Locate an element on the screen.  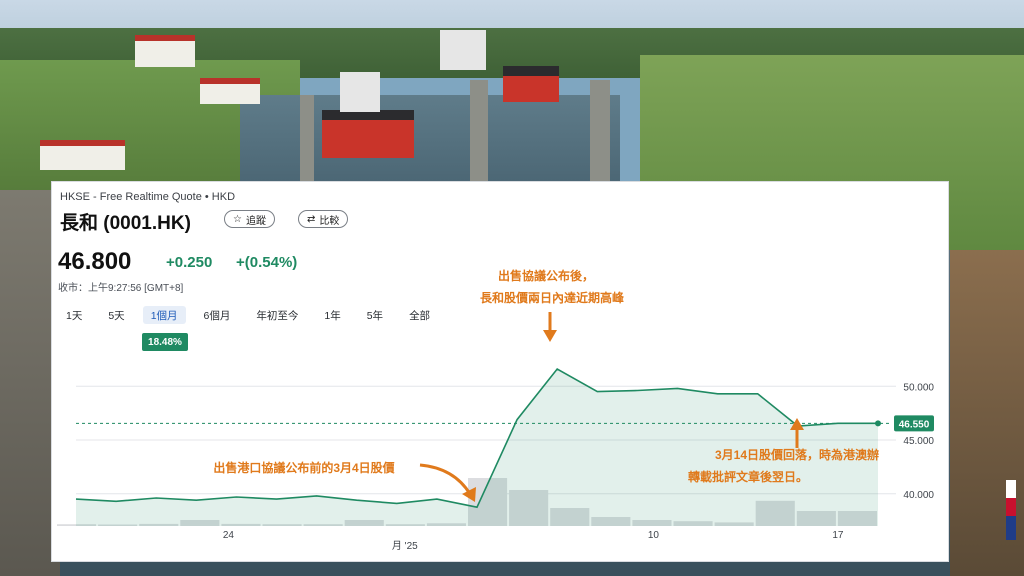
x-axis: 24 月 '25 10 17 is located at coordinates (533, 541).